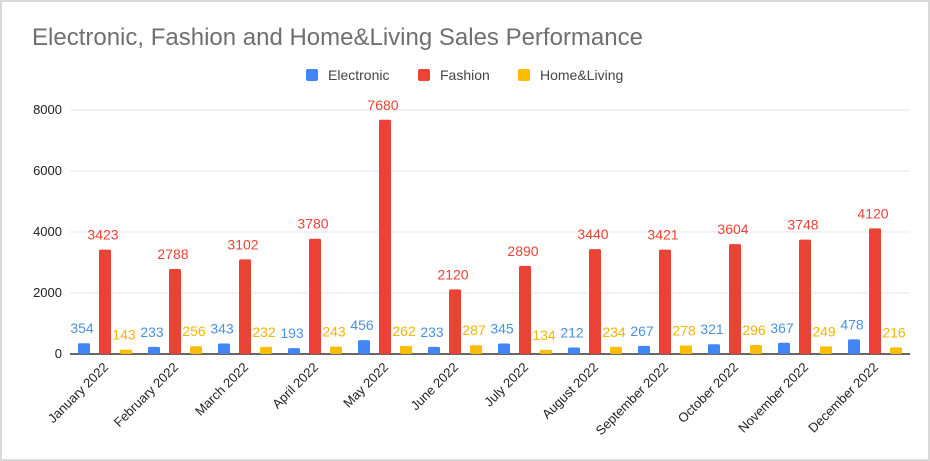 The width and height of the screenshot is (930, 461). What do you see at coordinates (385, 236) in the screenshot?
I see `bar-fashion-may-2022` at bounding box center [385, 236].